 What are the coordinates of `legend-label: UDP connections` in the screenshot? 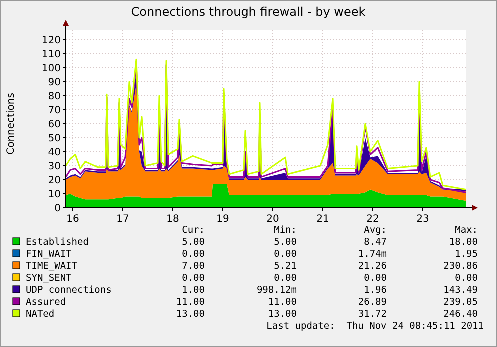 It's located at (69, 290).